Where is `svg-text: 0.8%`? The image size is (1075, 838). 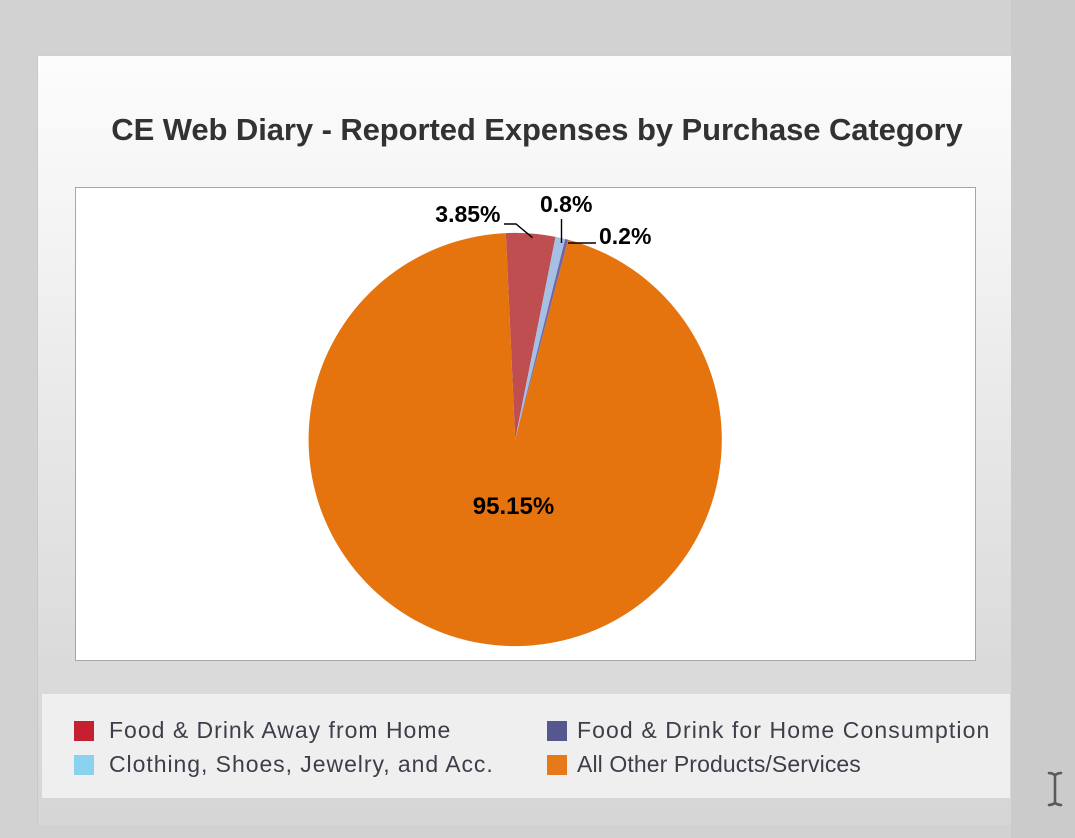
svg-text: 0.8% is located at coordinates (566, 204).